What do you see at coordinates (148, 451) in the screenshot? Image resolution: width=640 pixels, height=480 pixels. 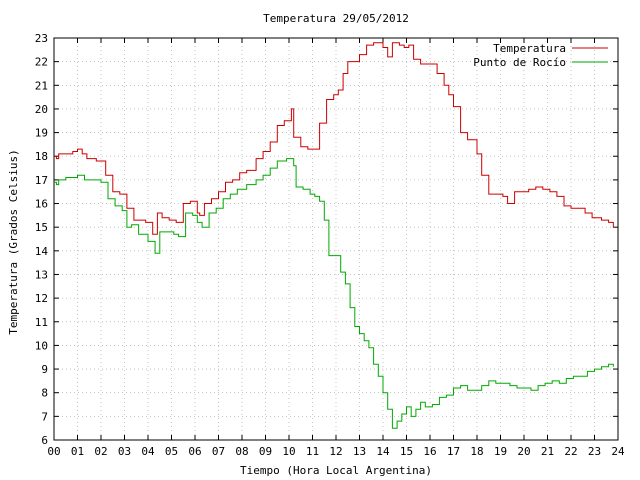 I see `x-tick-label: 04` at bounding box center [148, 451].